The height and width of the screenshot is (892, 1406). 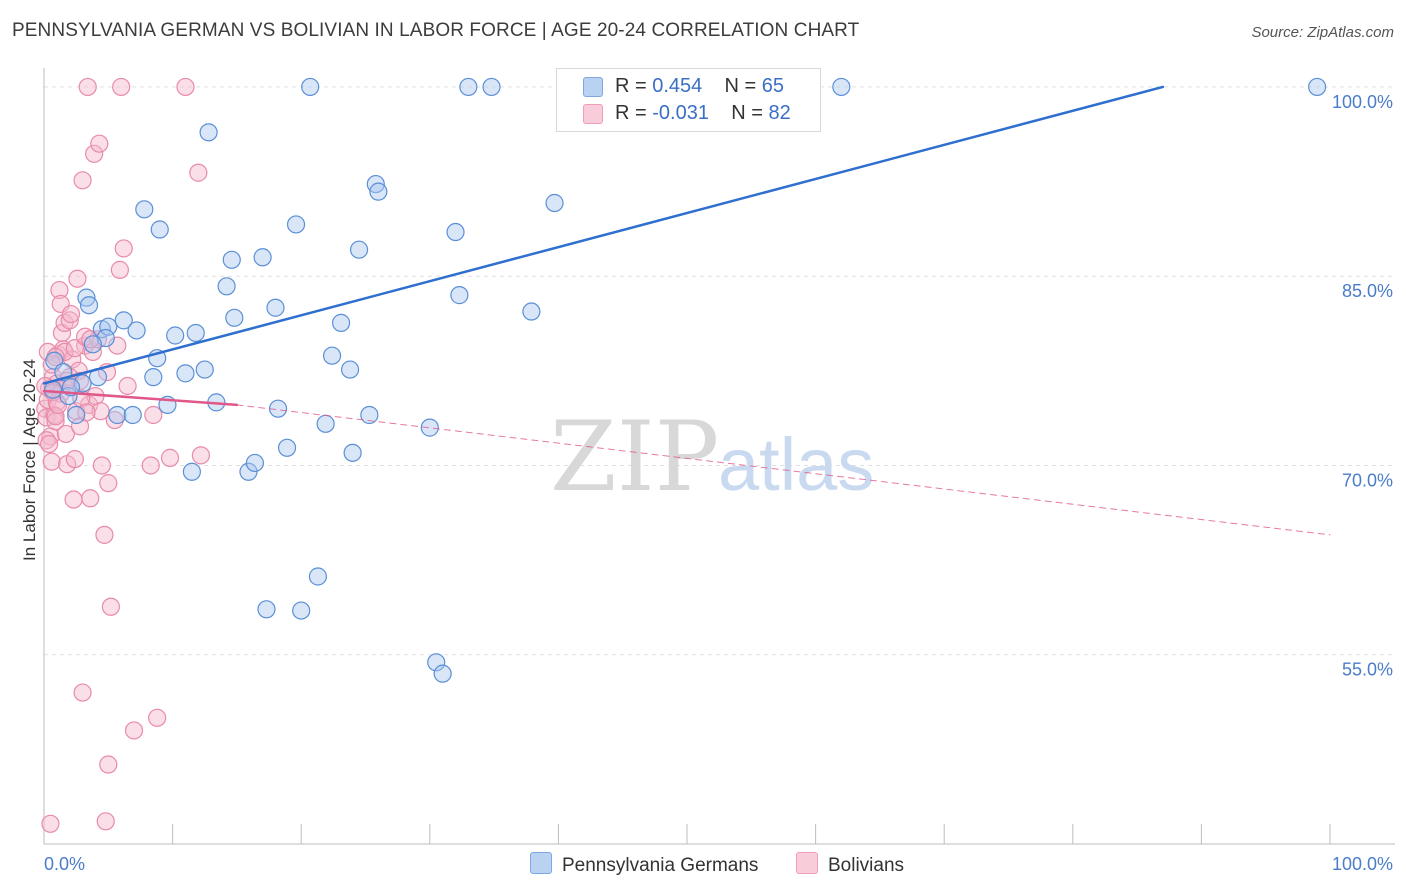 I want to click on y-tick-label: 55.0%, so click(x=1367, y=670).